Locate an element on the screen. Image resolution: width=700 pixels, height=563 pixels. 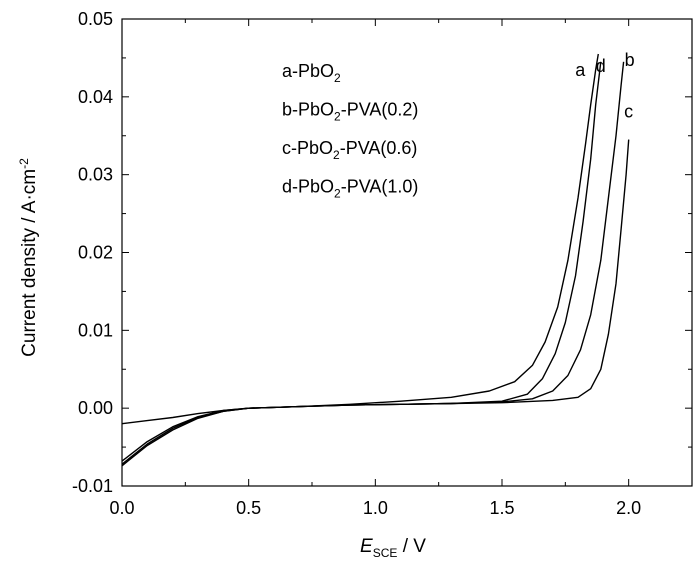
legend-entry: b-PbO2-PVA(0.2) is located at coordinates (350, 112).